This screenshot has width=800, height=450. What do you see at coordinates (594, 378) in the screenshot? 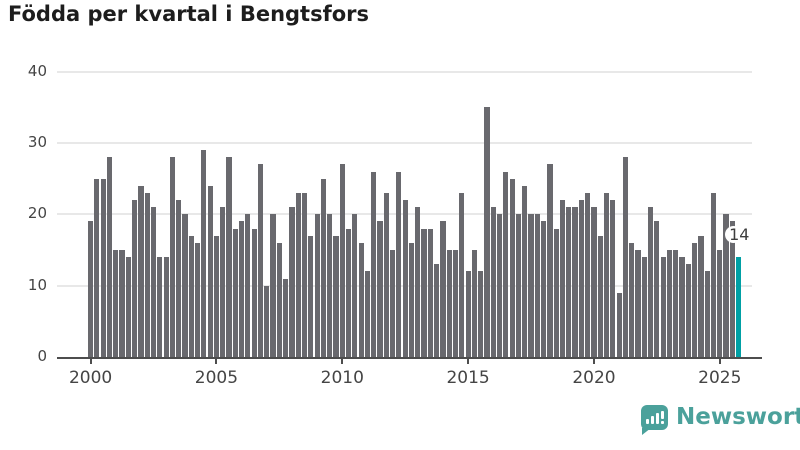
I see `x-axis-tick-label: 2020` at bounding box center [594, 378].